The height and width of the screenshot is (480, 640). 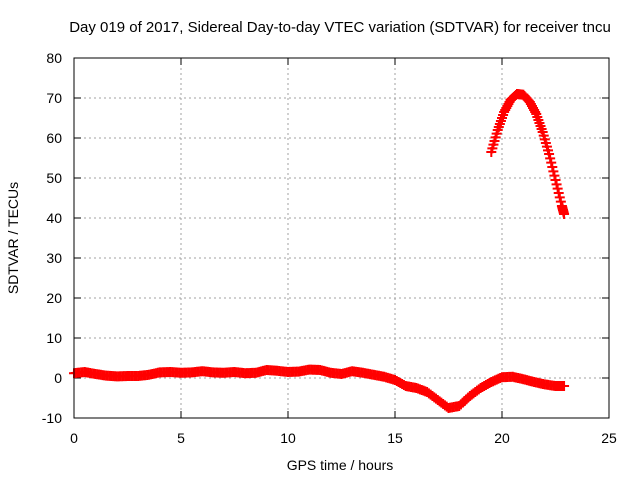 I want to click on y-tick-label: 30, so click(x=54, y=258).